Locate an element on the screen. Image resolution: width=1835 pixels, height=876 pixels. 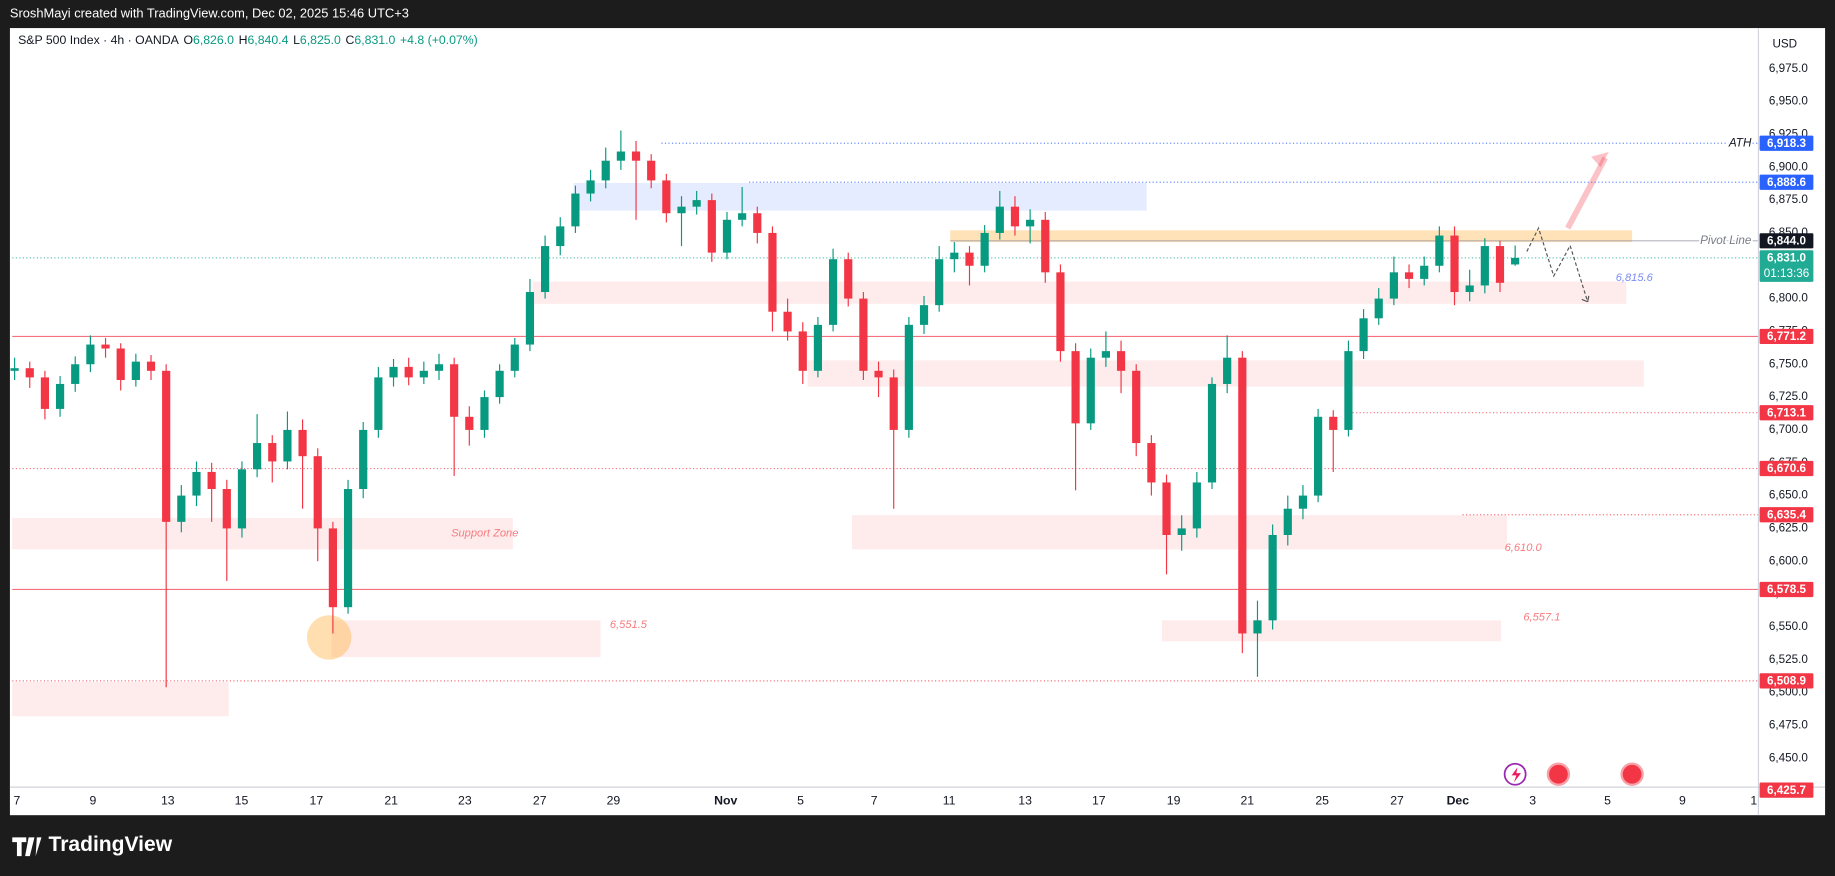
price-label: 6,844.0 is located at coordinates (1786, 240).